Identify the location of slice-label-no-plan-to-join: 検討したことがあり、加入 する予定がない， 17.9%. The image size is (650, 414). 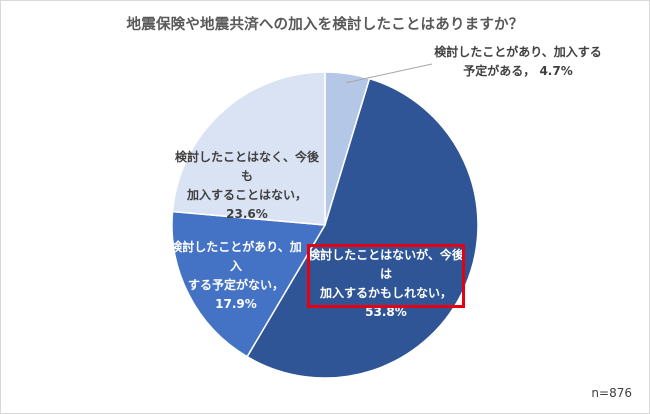
(236, 276).